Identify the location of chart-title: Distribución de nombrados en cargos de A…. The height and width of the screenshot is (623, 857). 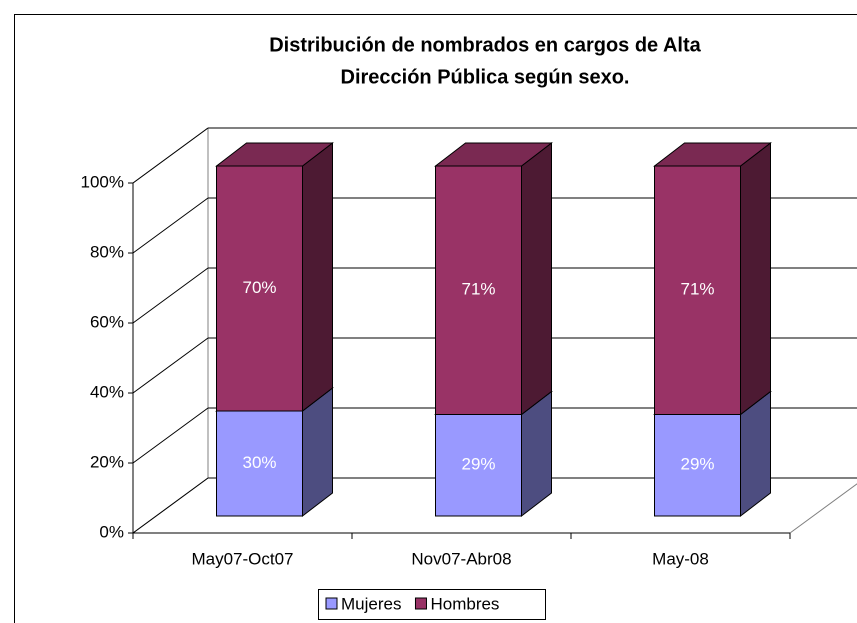
(485, 45).